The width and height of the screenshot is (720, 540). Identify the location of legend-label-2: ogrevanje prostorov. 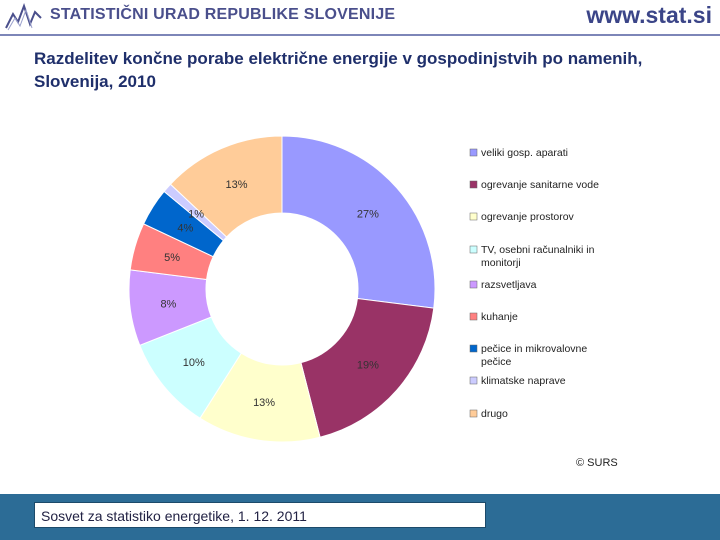
(528, 217).